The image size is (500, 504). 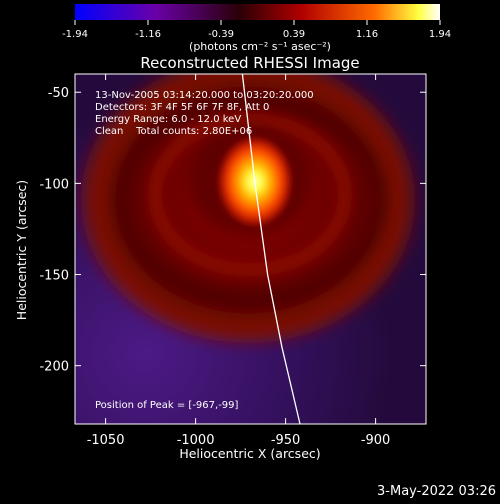 I want to click on solar-limb-line, so click(x=271, y=249).